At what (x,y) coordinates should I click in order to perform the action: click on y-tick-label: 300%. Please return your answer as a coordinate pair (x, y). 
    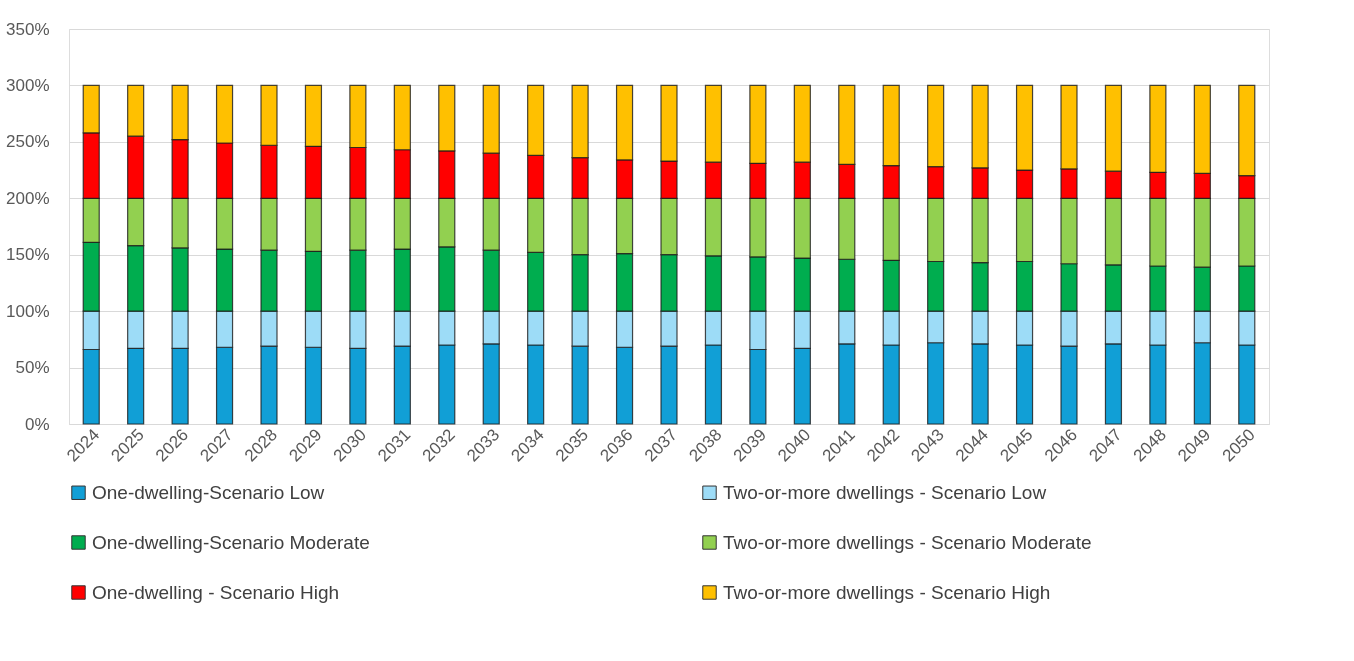
    Looking at the image, I should click on (28, 85).